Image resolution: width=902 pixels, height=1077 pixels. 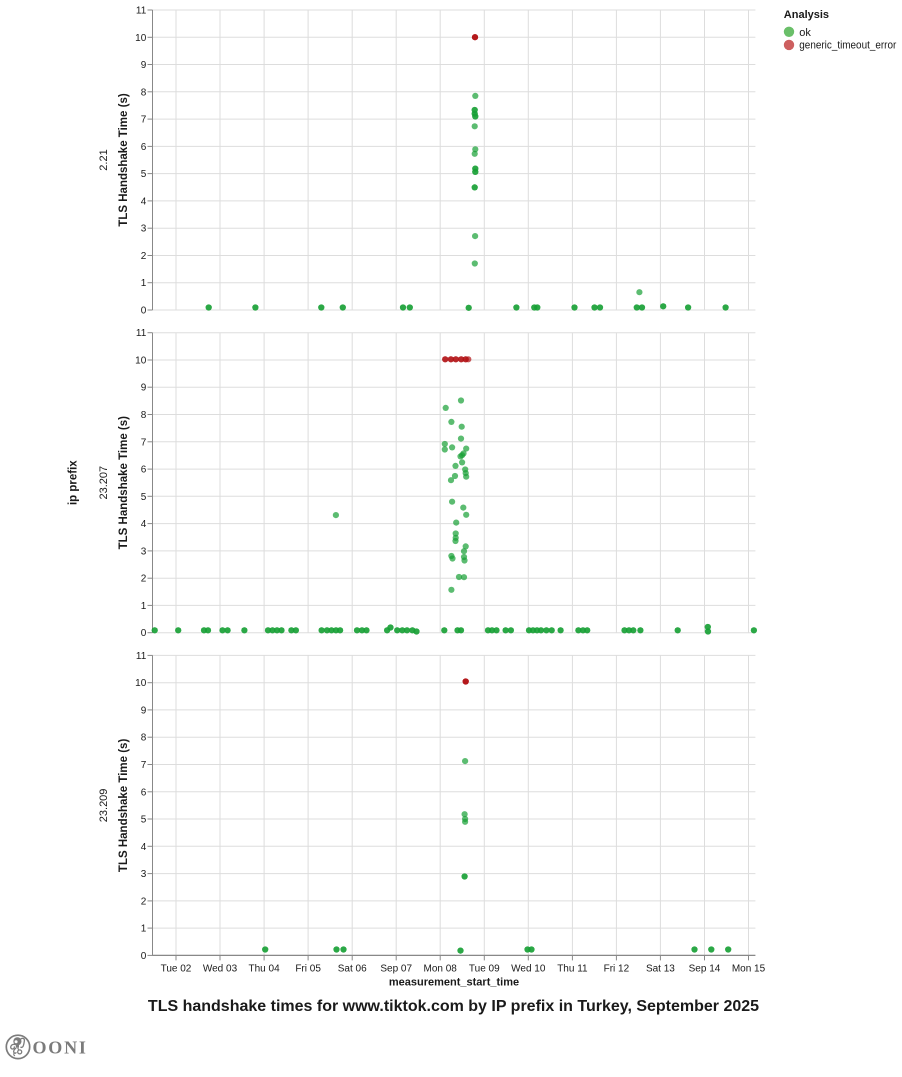 I want to click on svg-text: Fri 05, so click(x=308, y=969).